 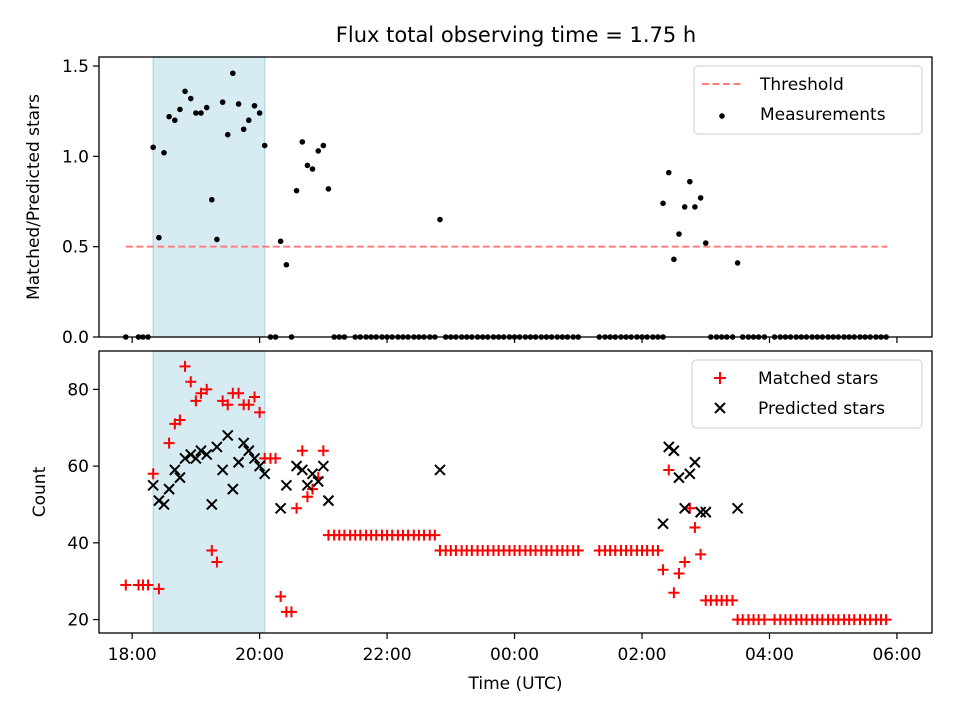 I want to click on x-tick-label: 20:00, so click(x=259, y=655).